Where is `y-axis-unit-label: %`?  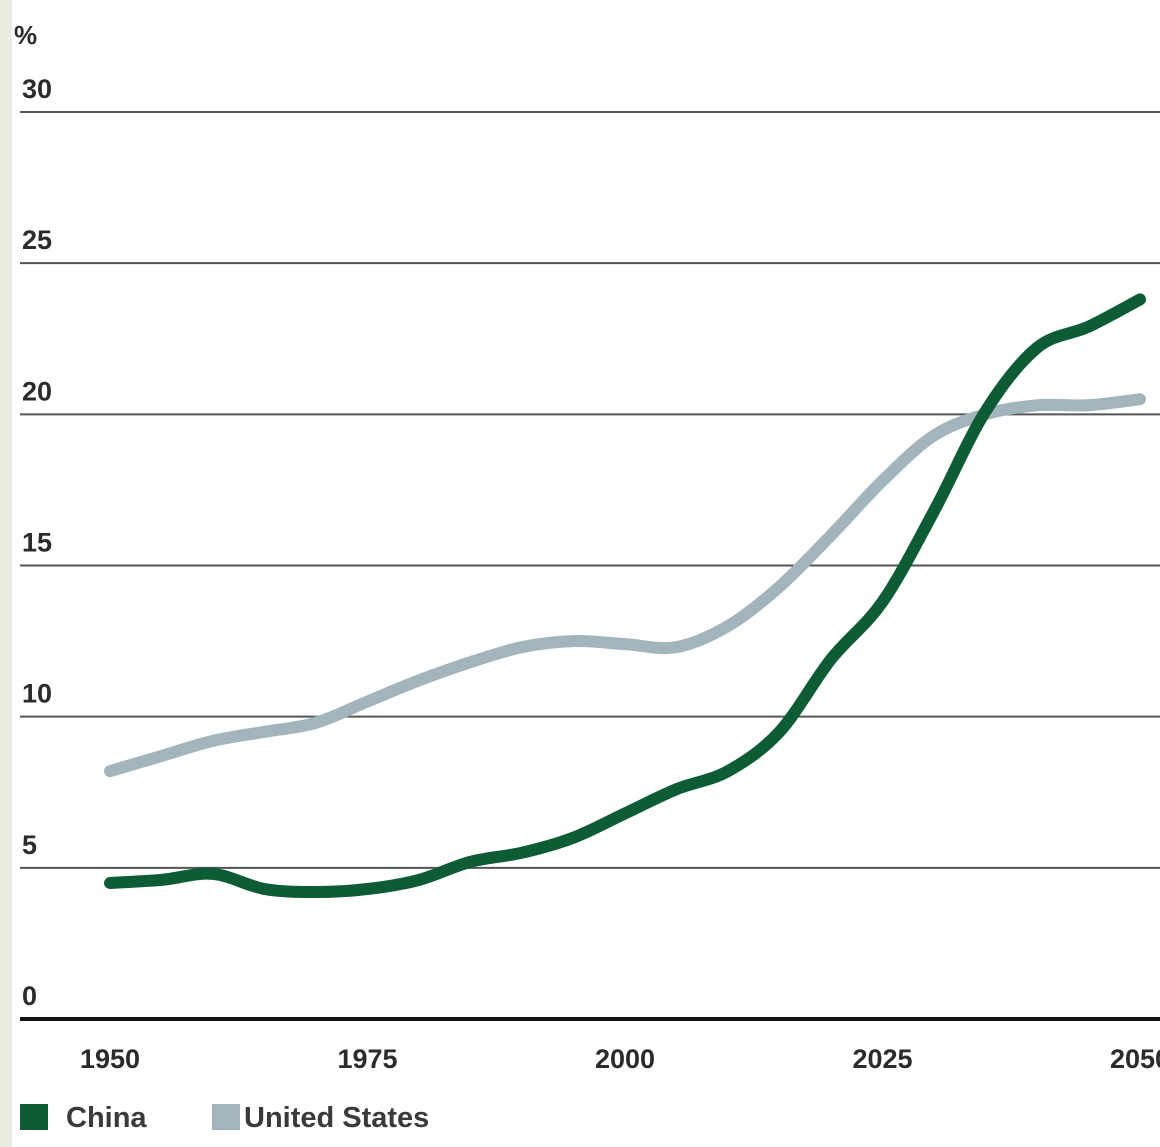
y-axis-unit-label: % is located at coordinates (25, 35).